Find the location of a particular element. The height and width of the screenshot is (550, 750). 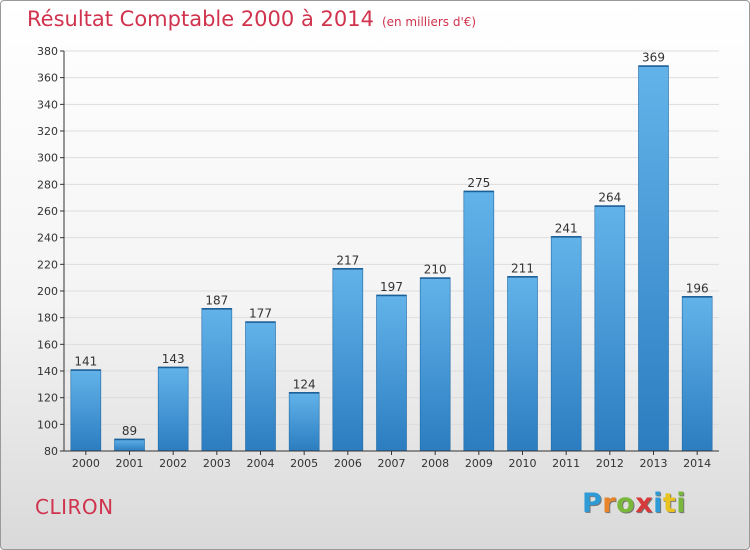

y-tick-label: 260 is located at coordinates (47, 211).